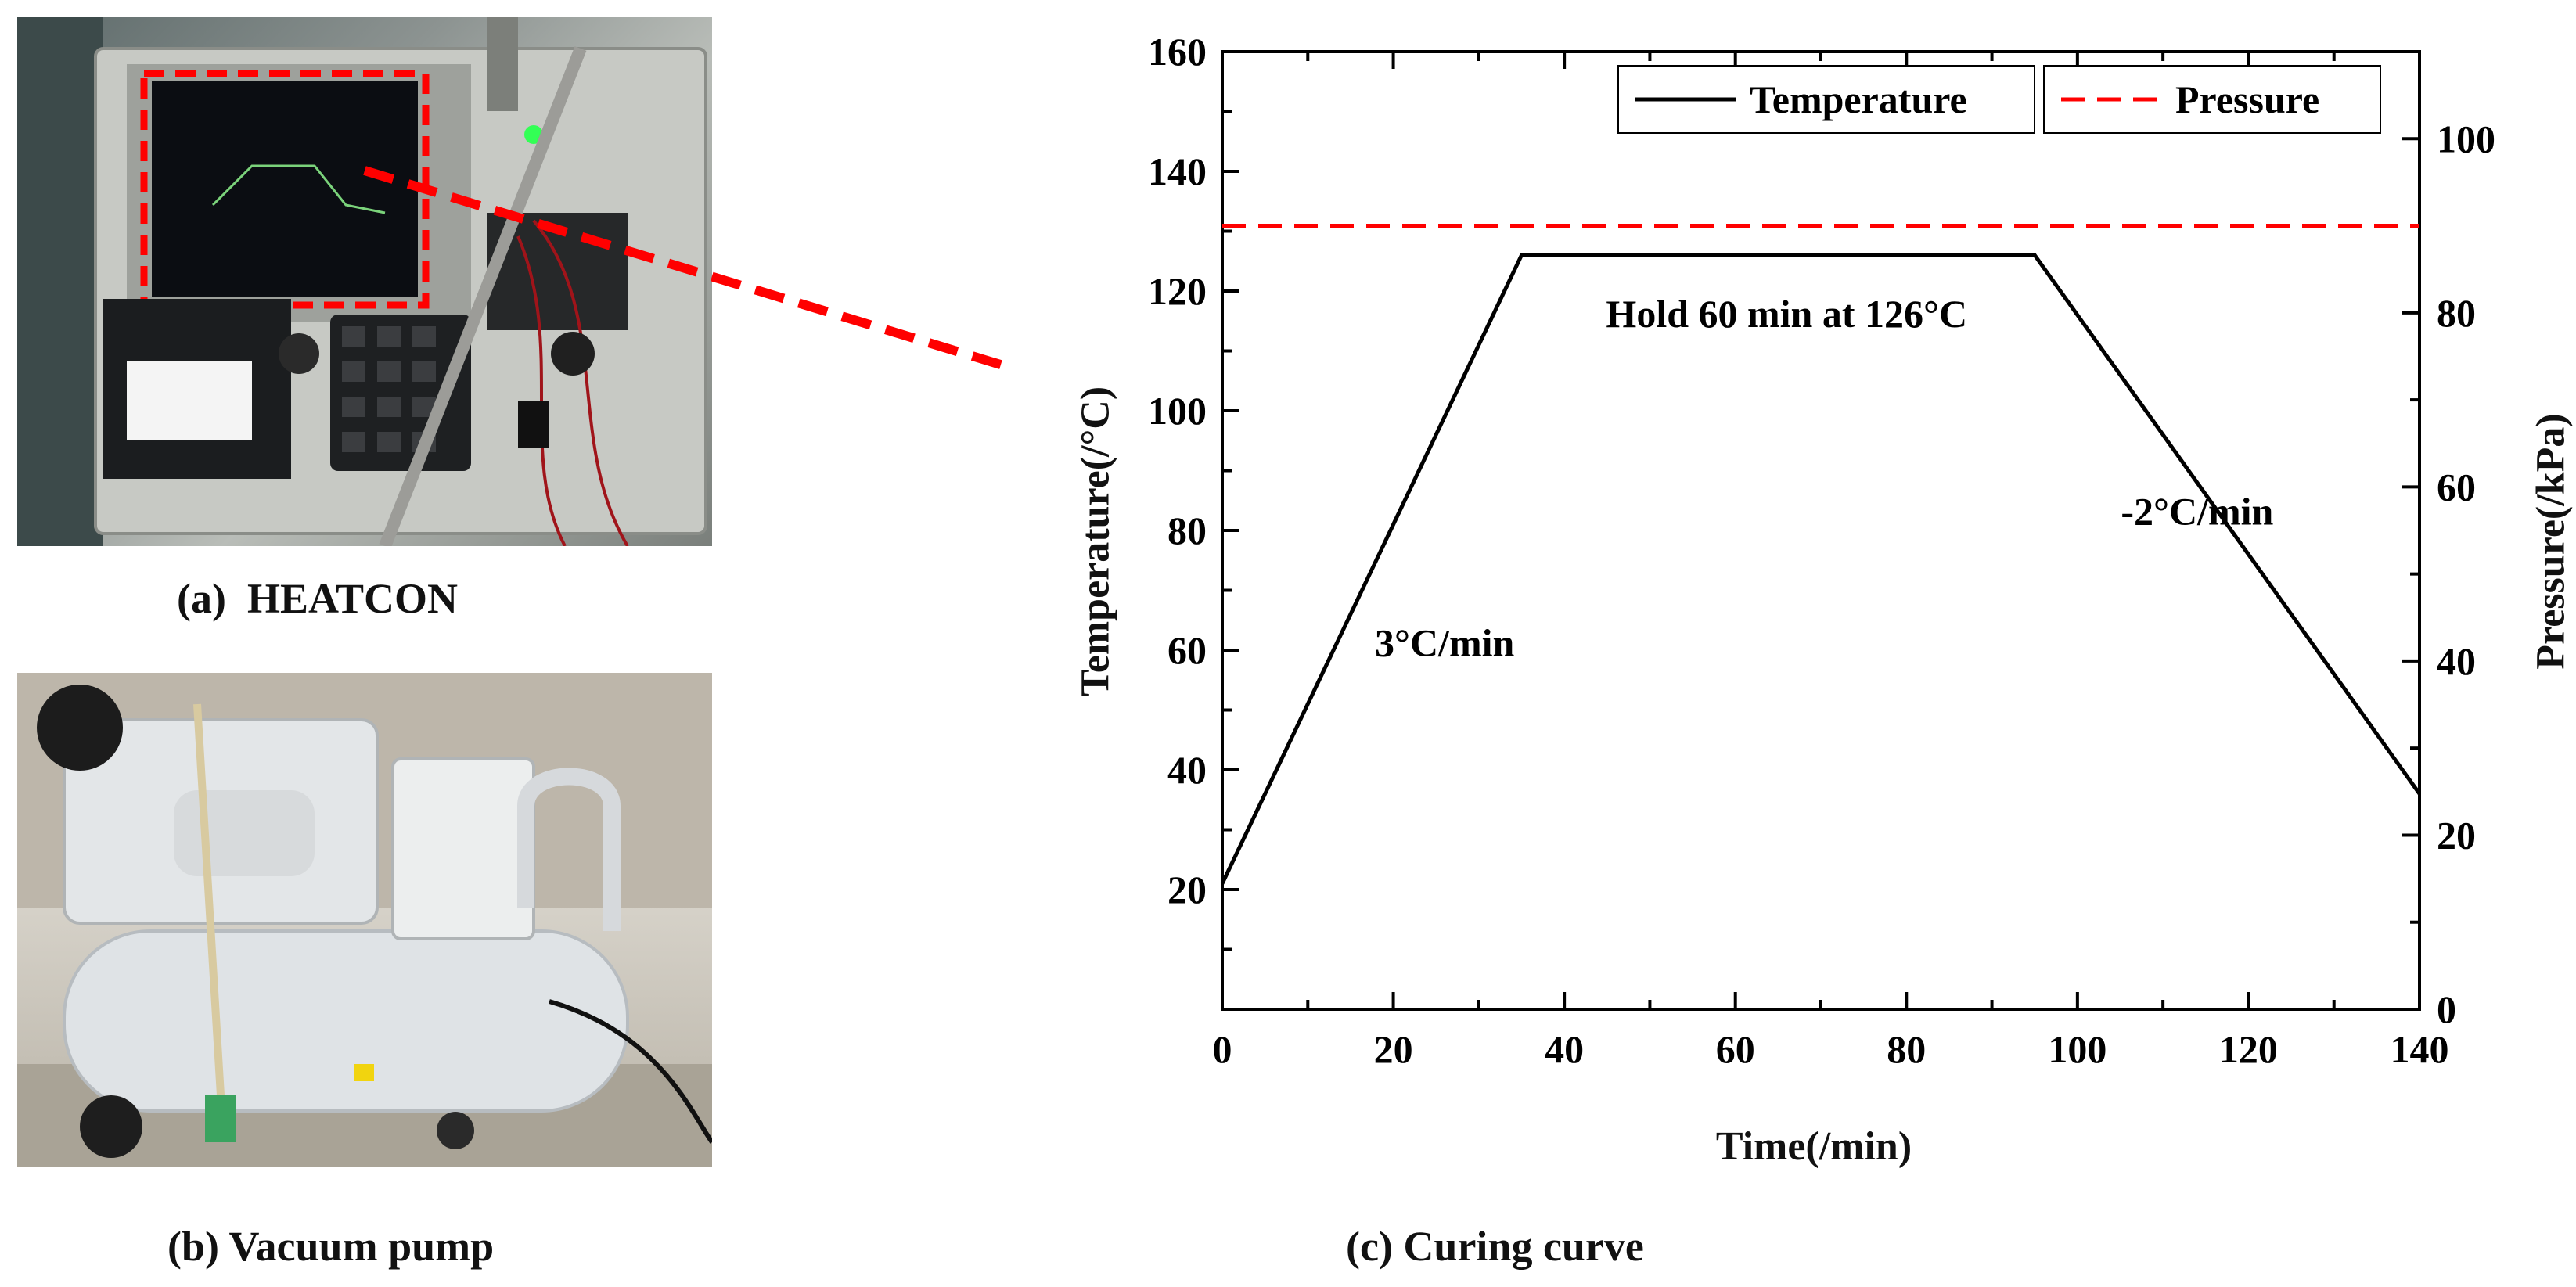  Describe the element at coordinates (2456, 313) in the screenshot. I see `y2-tick-label: 80` at that location.